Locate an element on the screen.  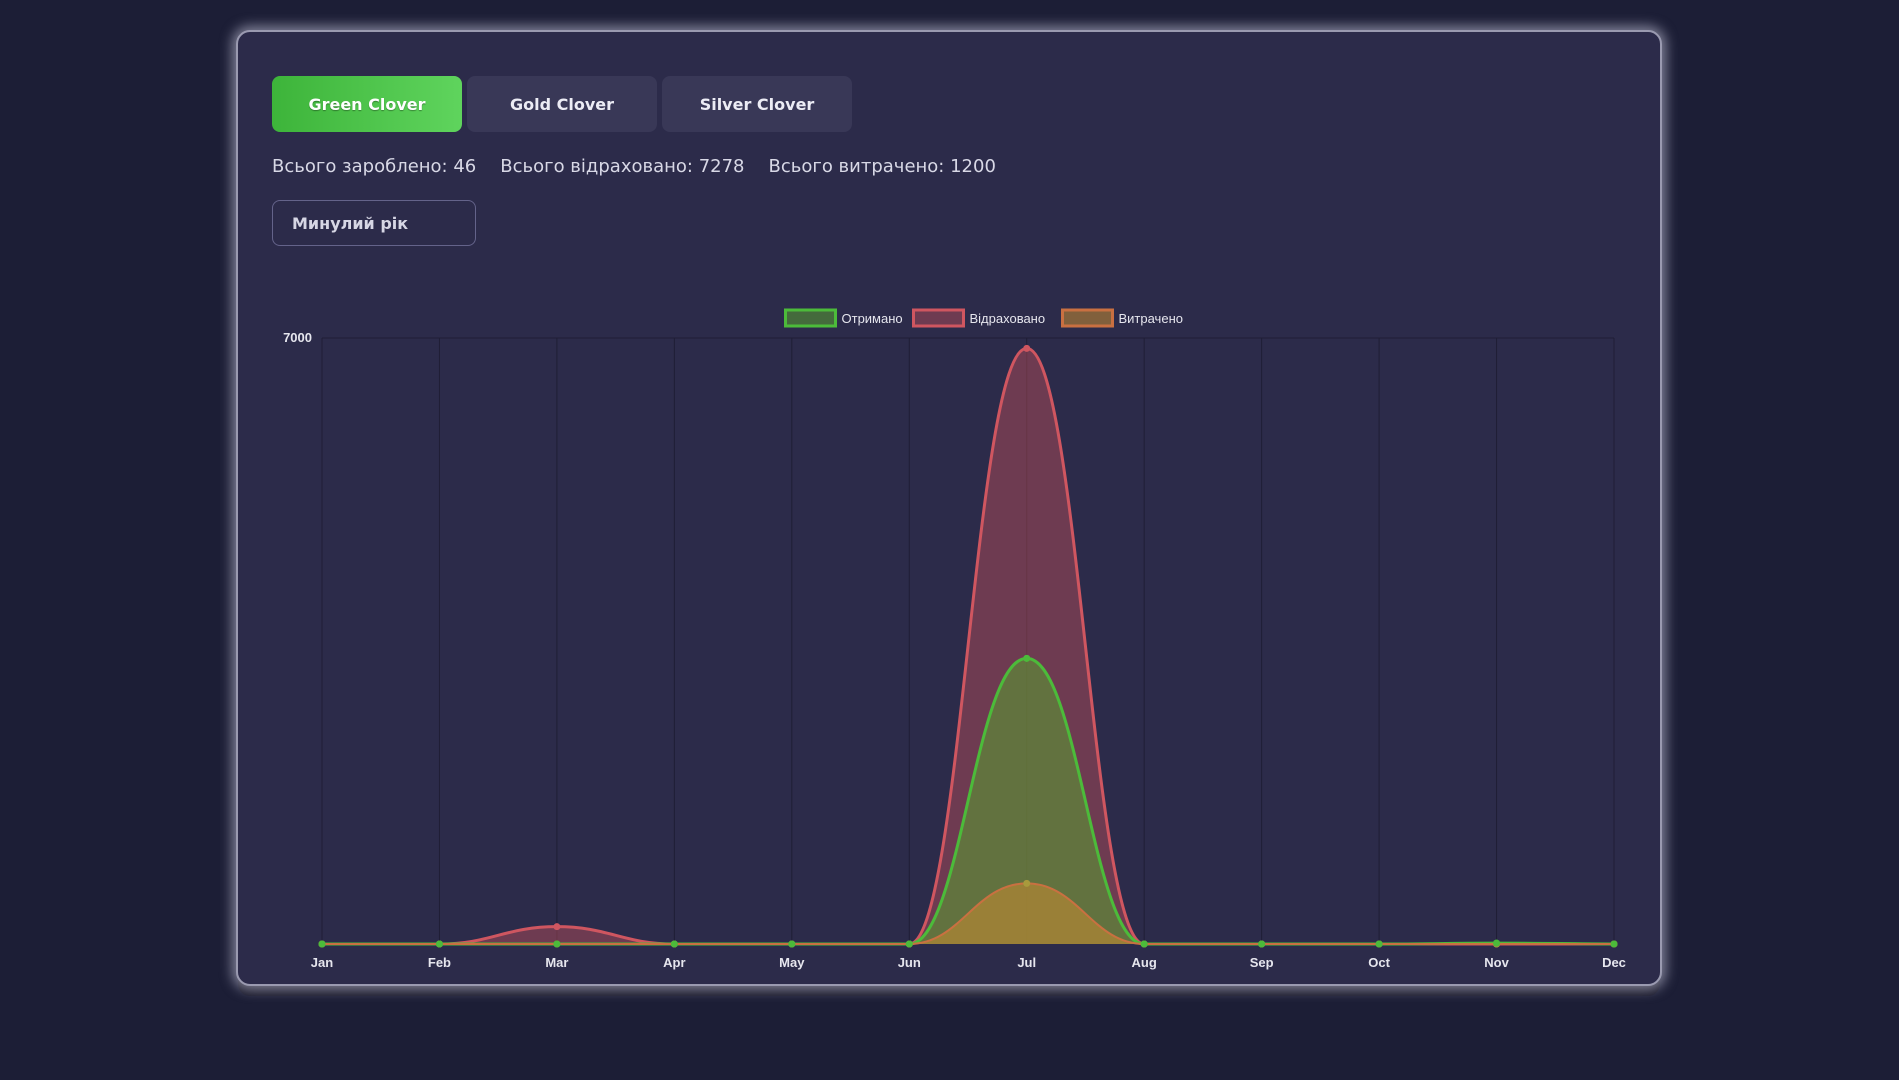
point-green-top-feb is located at coordinates (439, 944).